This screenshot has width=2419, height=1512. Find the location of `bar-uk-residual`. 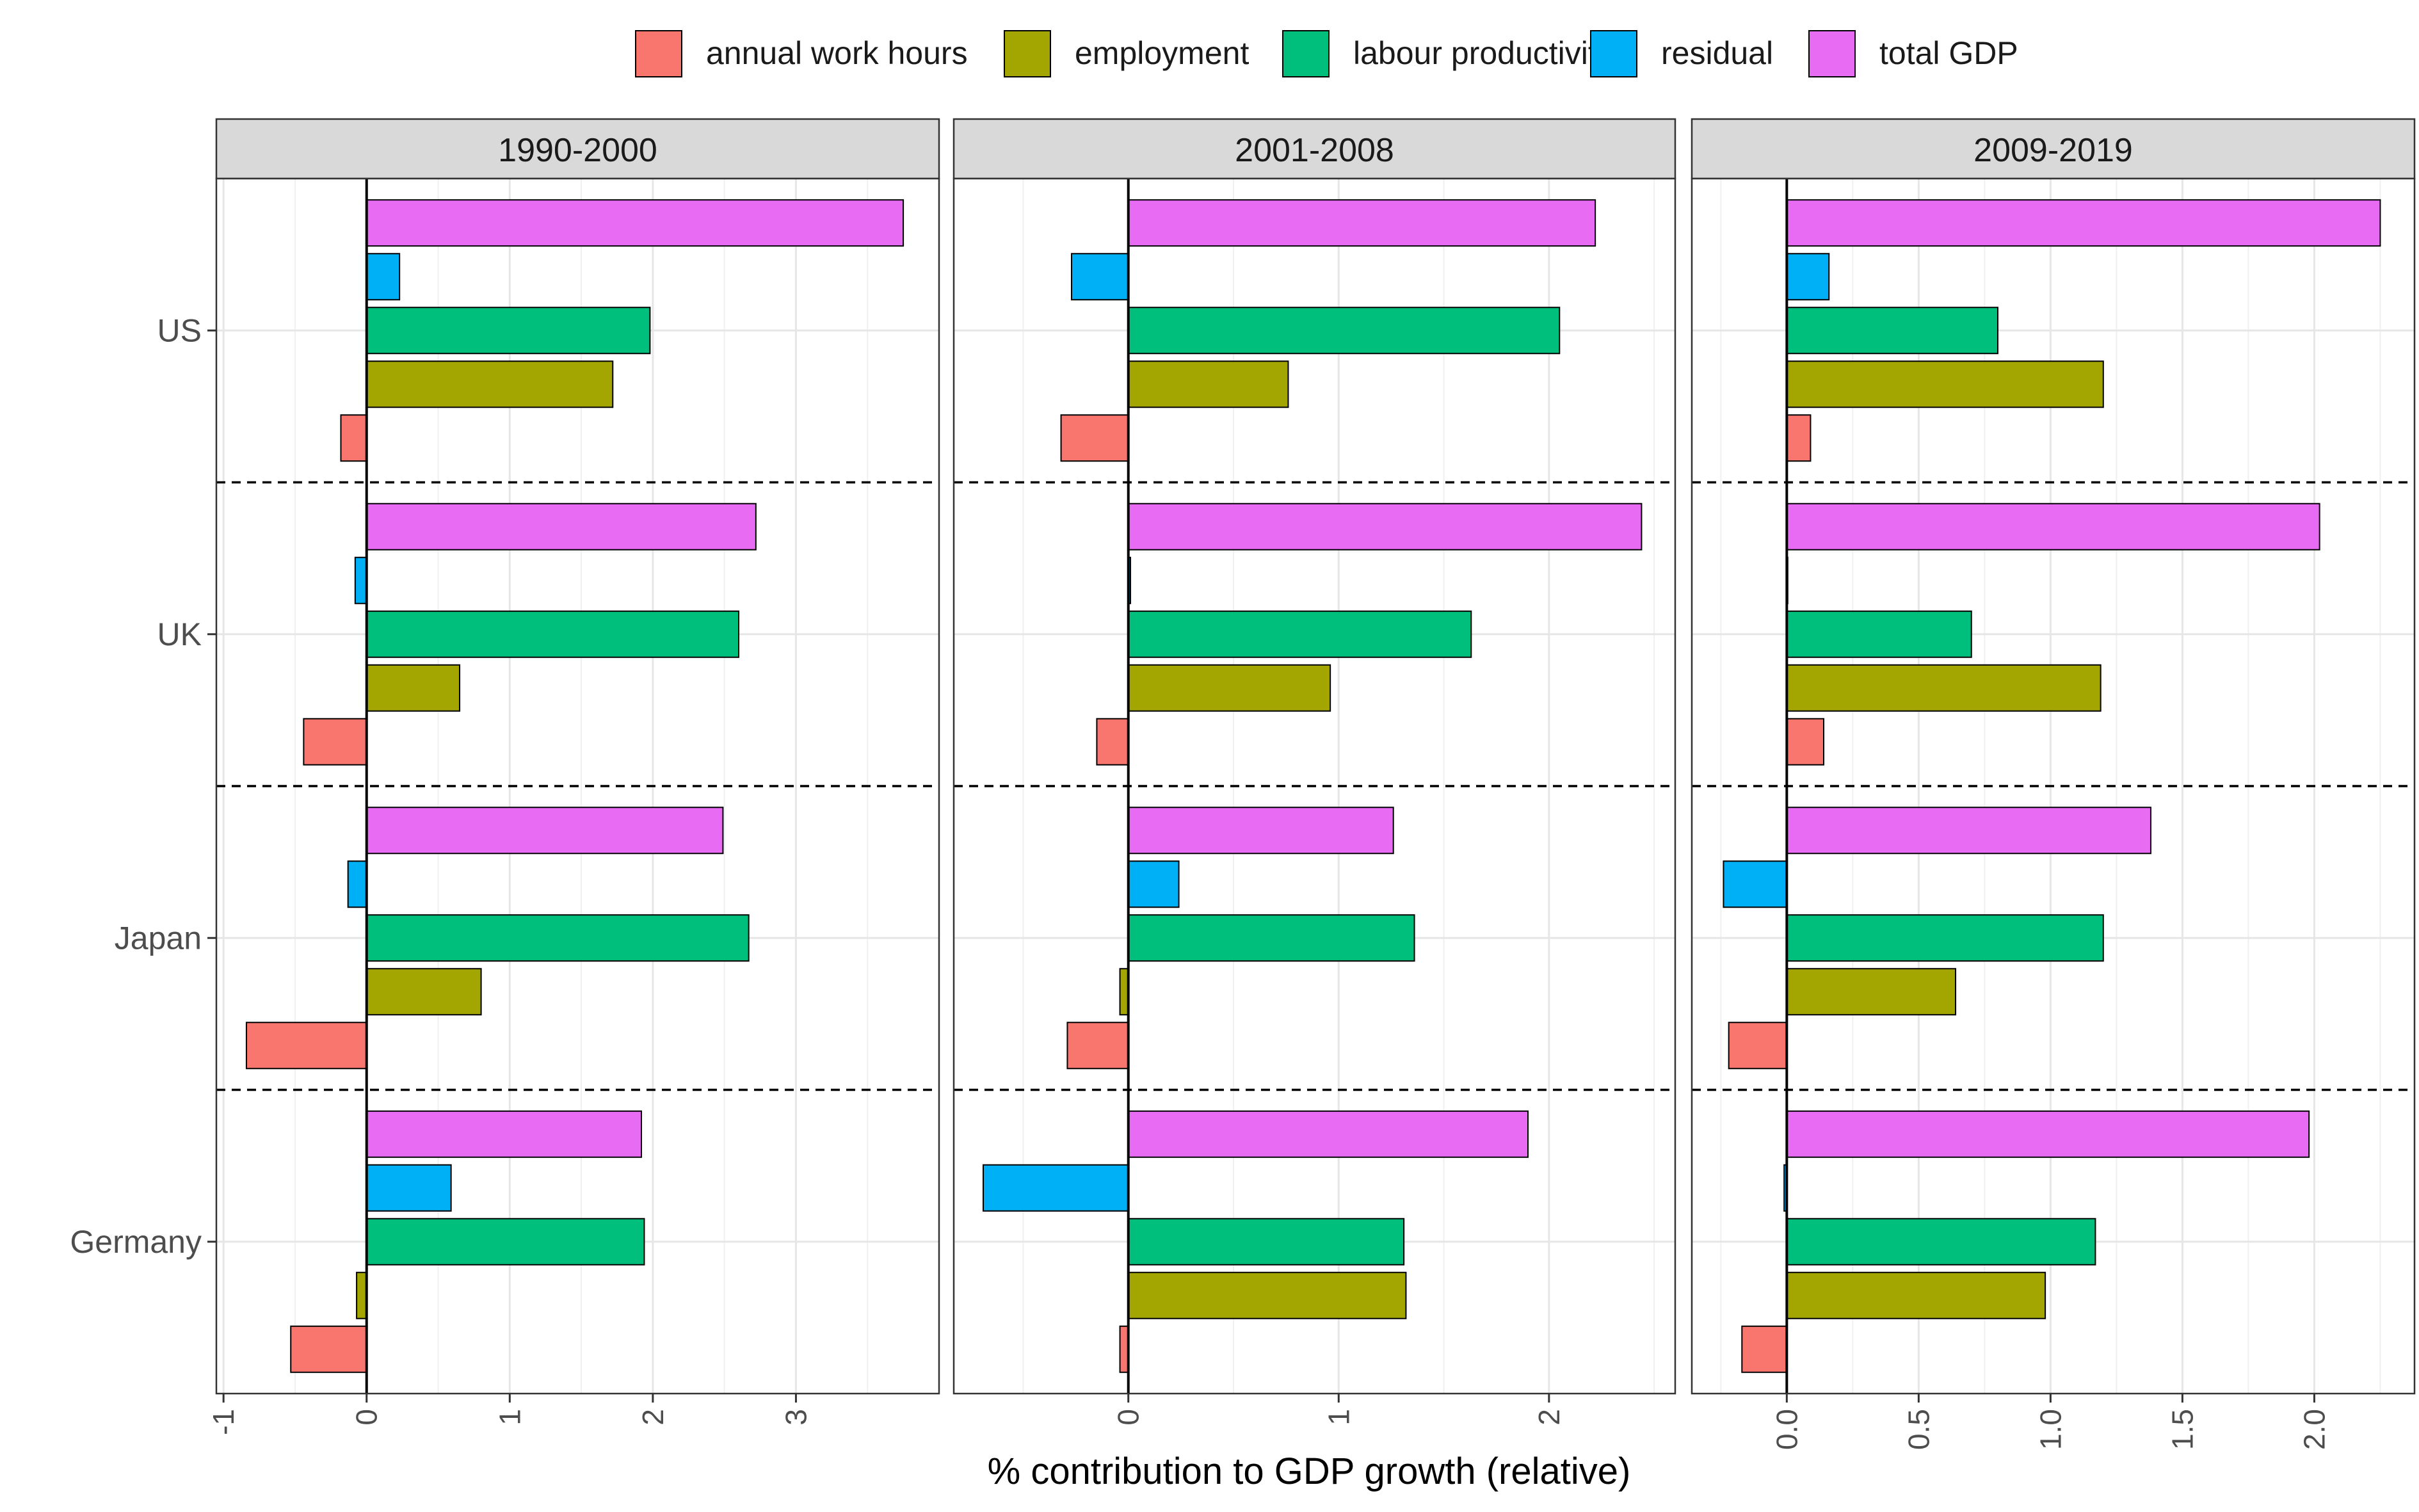

bar-uk-residual is located at coordinates (360, 580).